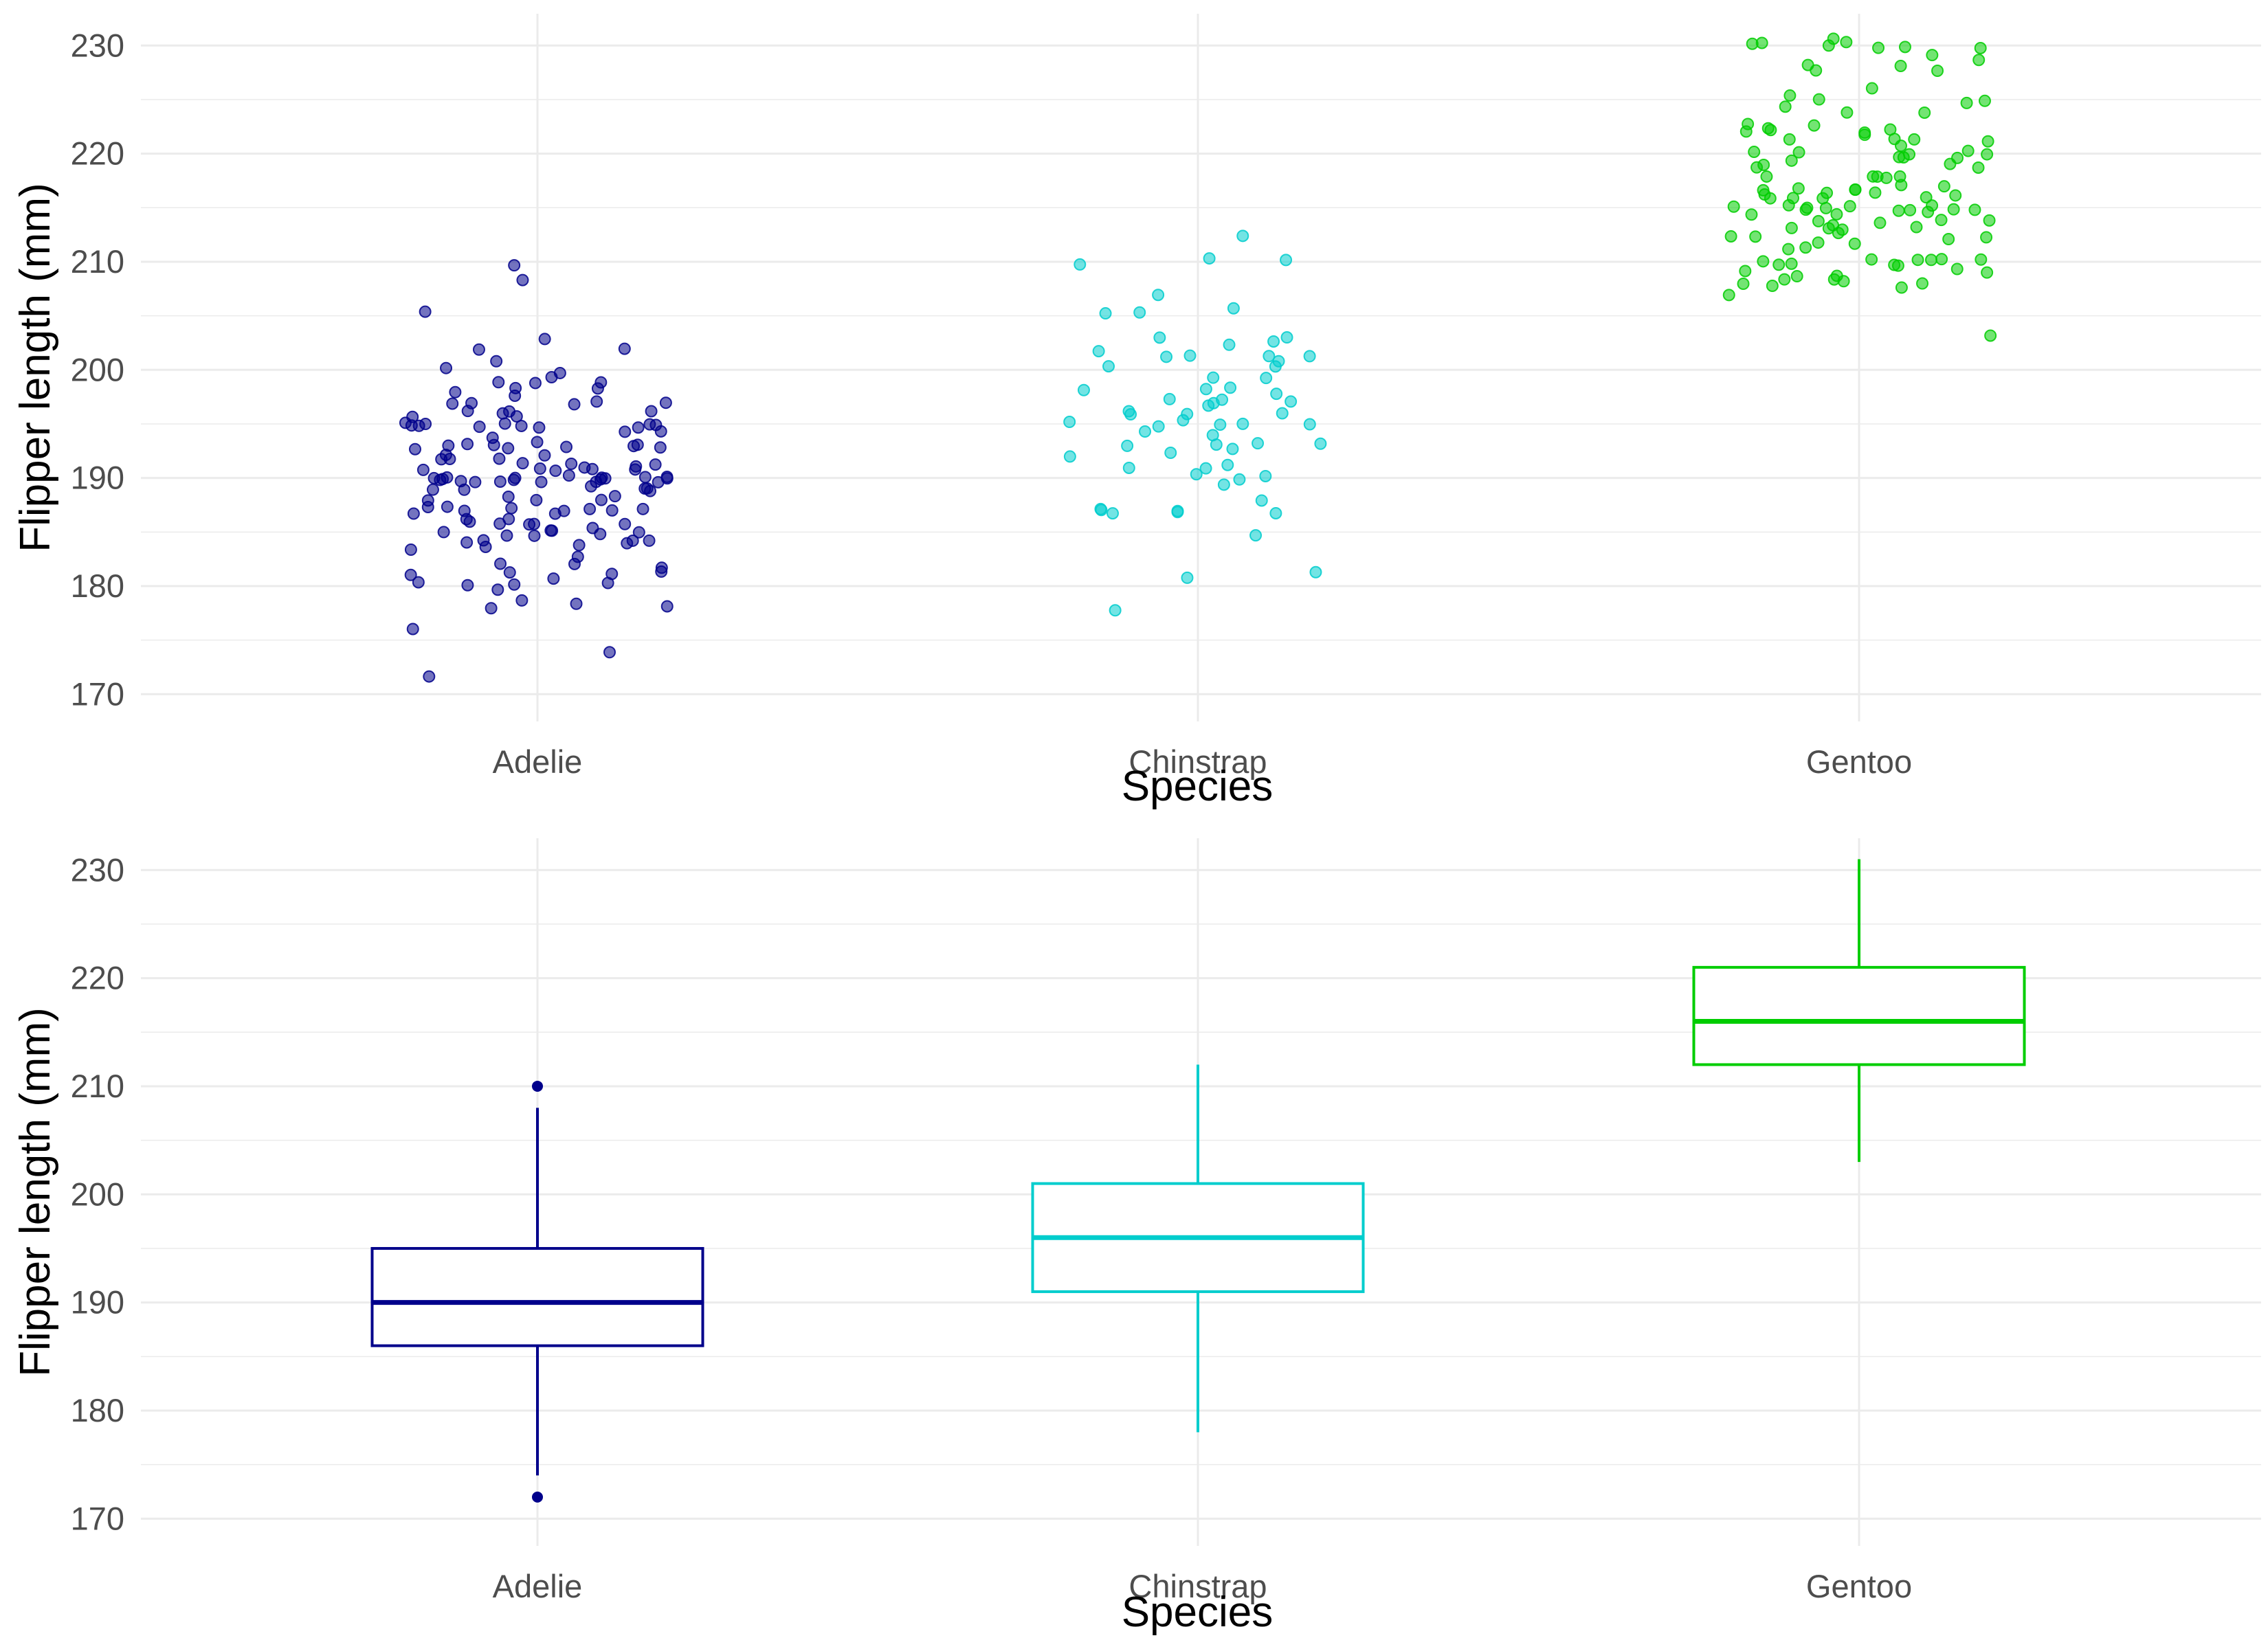  What do you see at coordinates (1859, 761) in the screenshot?
I see `jitter-plot-x-tick-label: Gentoo` at bounding box center [1859, 761].